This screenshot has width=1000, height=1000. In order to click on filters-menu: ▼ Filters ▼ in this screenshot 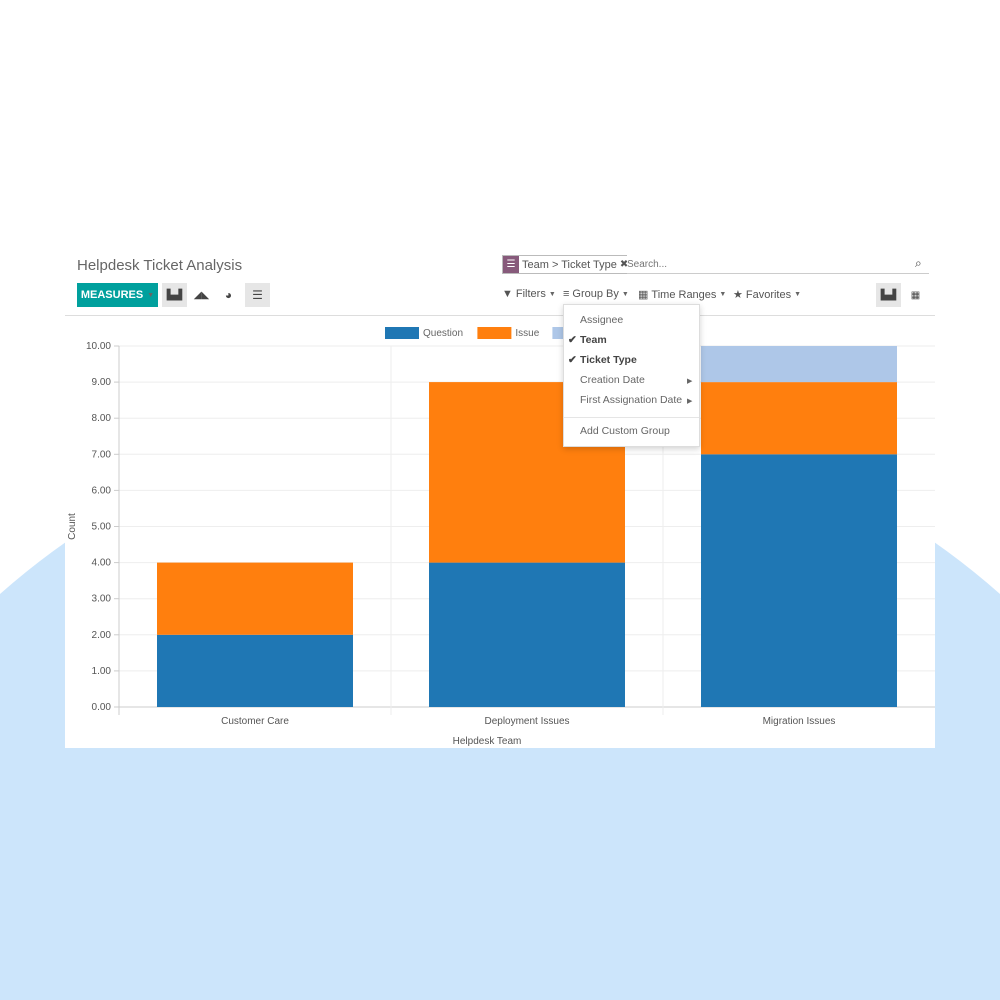, I will do `click(529, 294)`.